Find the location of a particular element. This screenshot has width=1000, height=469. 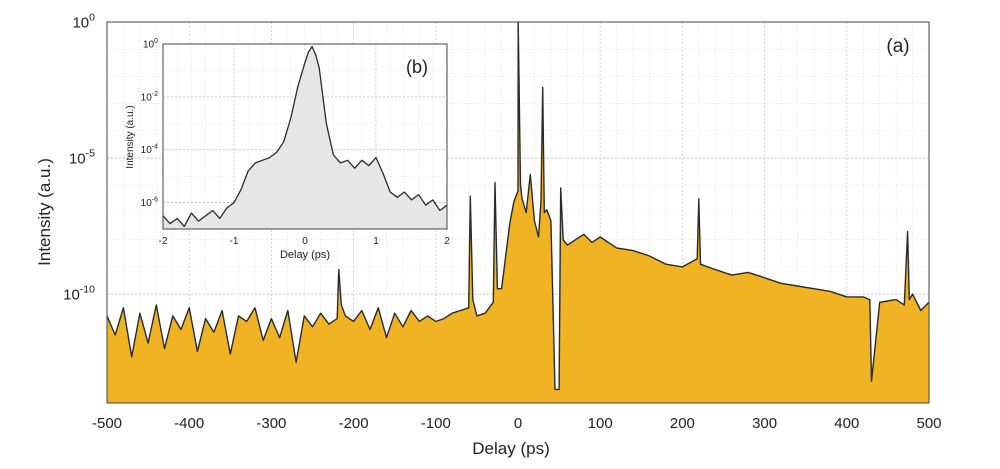

inset-panel-label: (b) is located at coordinates (417, 67).